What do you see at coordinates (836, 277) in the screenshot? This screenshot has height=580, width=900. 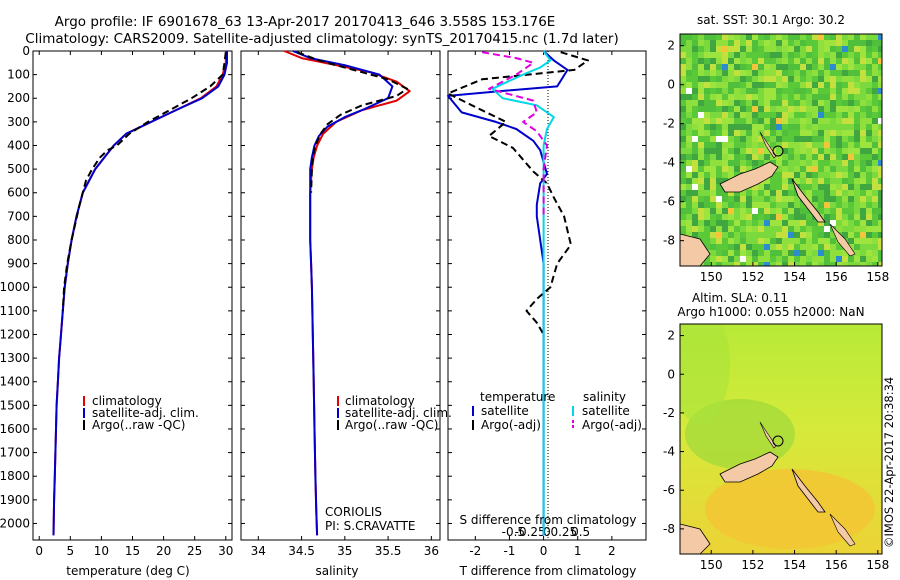 I see `map-x-tick-label: 156` at bounding box center [836, 277].